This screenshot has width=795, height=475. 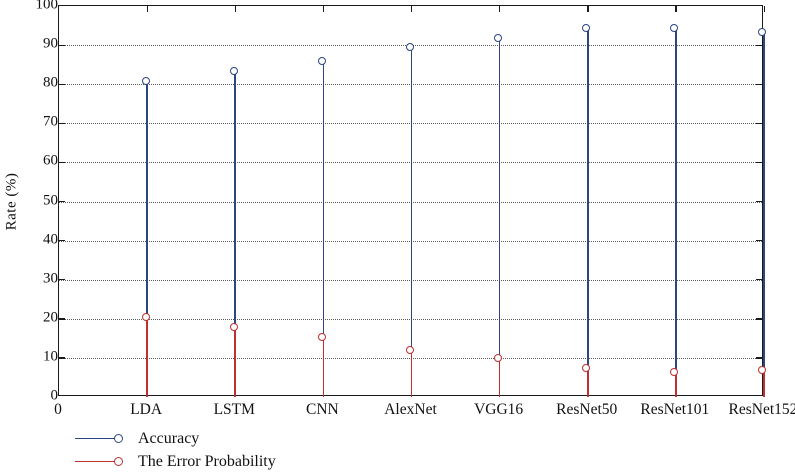 What do you see at coordinates (58, 409) in the screenshot?
I see `x-tick-label-origin: 0` at bounding box center [58, 409].